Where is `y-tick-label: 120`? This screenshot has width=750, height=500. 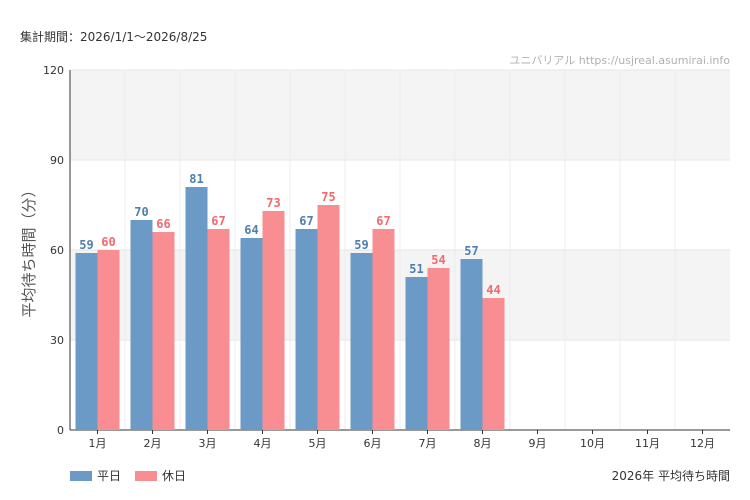 y-tick-label: 120 is located at coordinates (53, 70).